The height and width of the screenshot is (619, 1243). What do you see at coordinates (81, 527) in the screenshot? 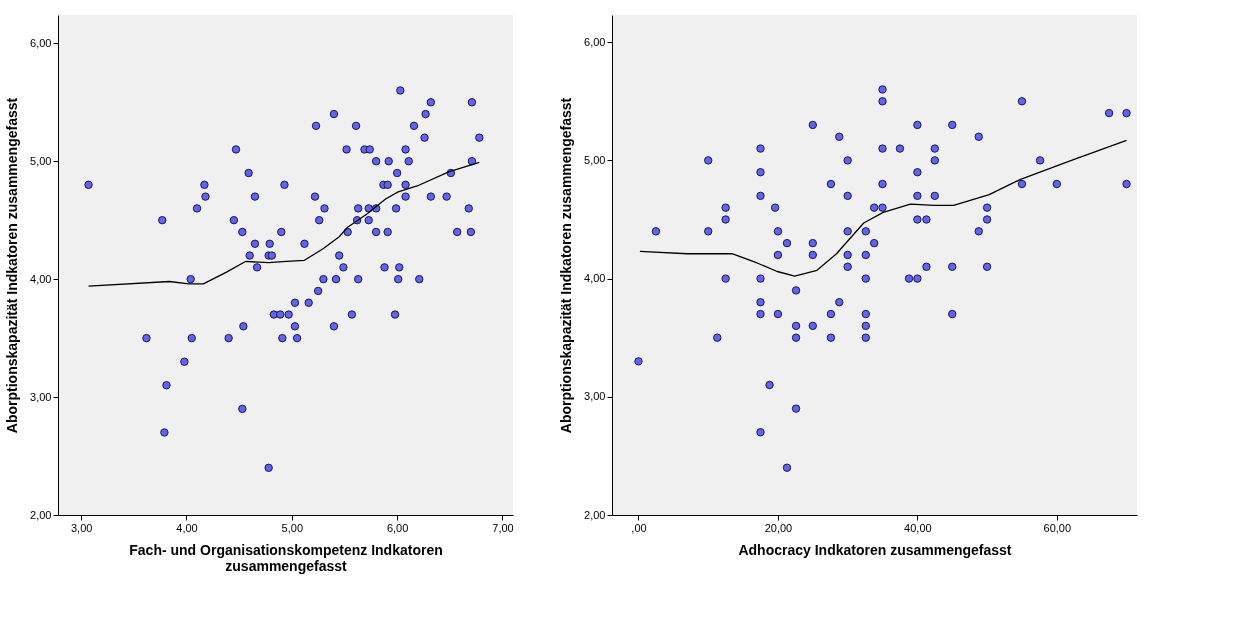
I see `x-tick-label: 3,00` at bounding box center [81, 527].